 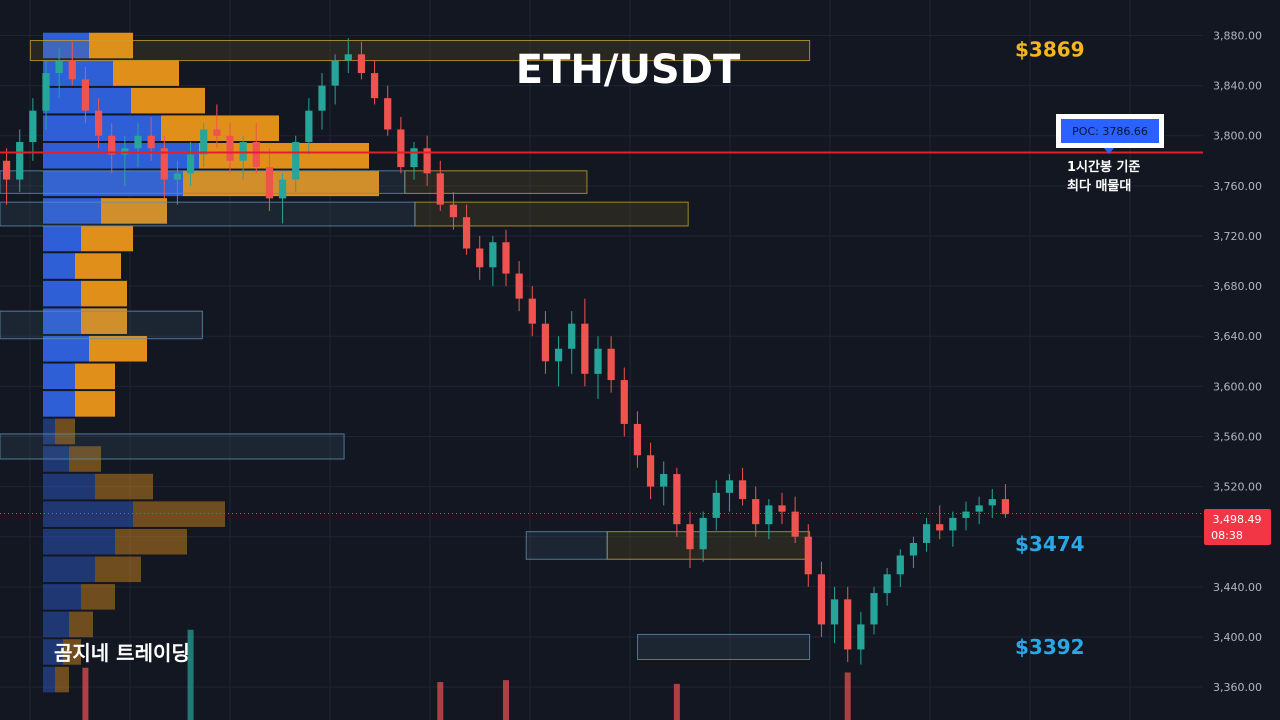 I want to click on y-tick-label-7: 3,600.00, so click(x=1237, y=386).